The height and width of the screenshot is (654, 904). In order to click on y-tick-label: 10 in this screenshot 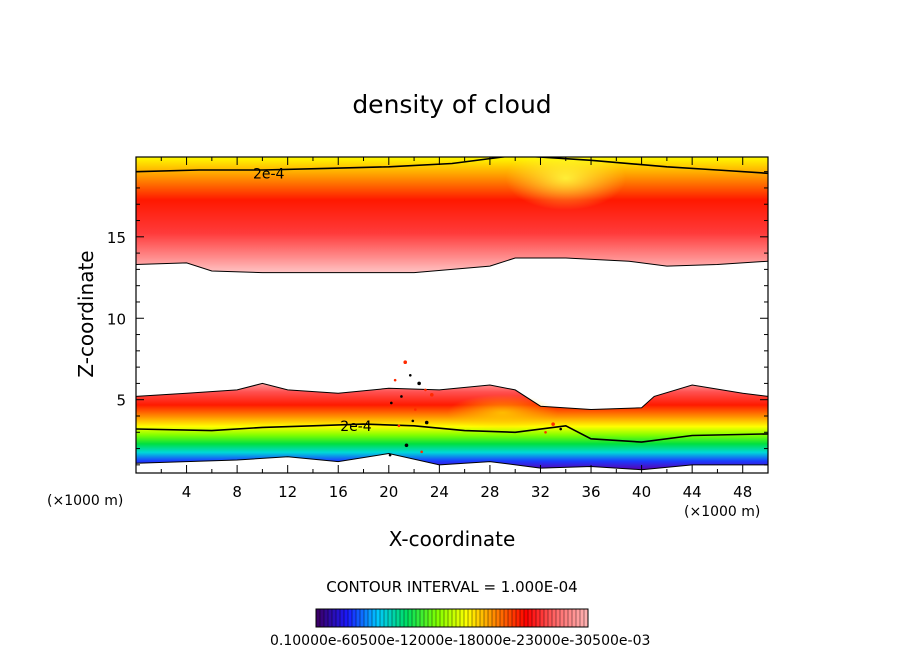, I will do `click(116, 319)`.